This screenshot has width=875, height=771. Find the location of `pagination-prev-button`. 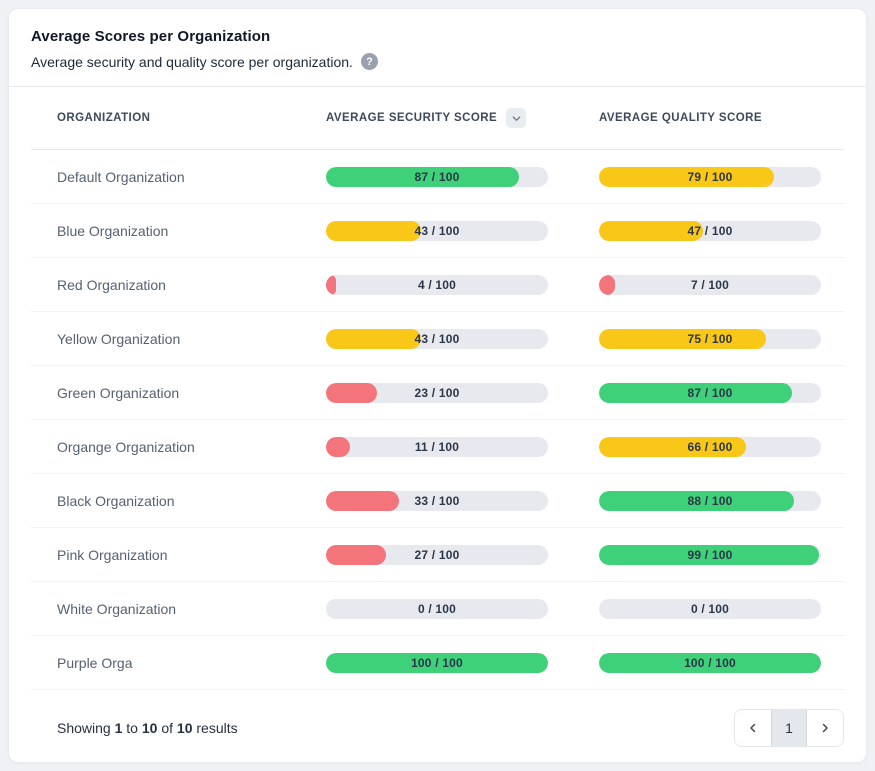

pagination-prev-button is located at coordinates (753, 727).